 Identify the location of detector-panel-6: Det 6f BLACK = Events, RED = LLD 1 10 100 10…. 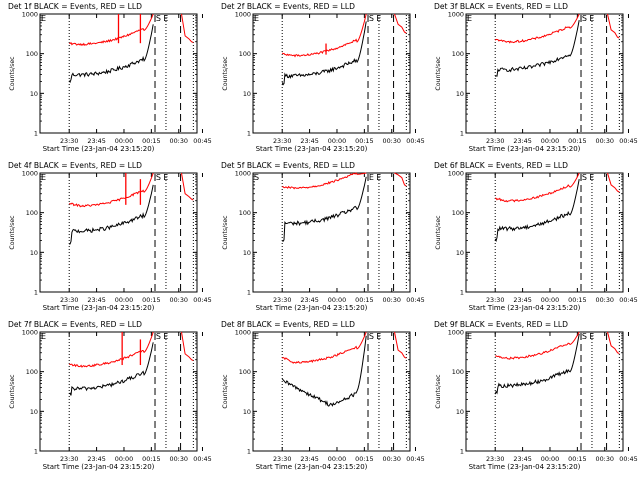
(536, 236).